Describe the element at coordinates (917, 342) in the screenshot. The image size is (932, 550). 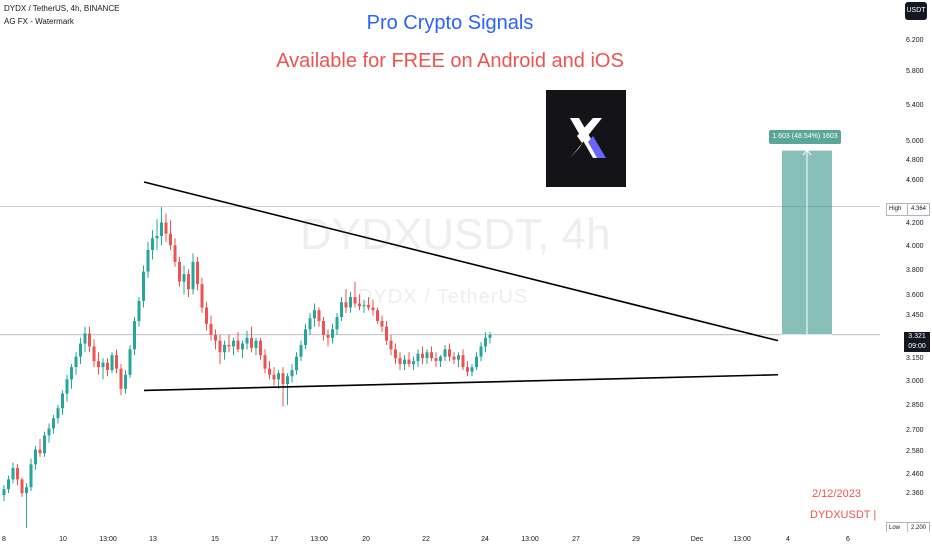
I see `last-price-tag: 3.321 09:00` at that location.